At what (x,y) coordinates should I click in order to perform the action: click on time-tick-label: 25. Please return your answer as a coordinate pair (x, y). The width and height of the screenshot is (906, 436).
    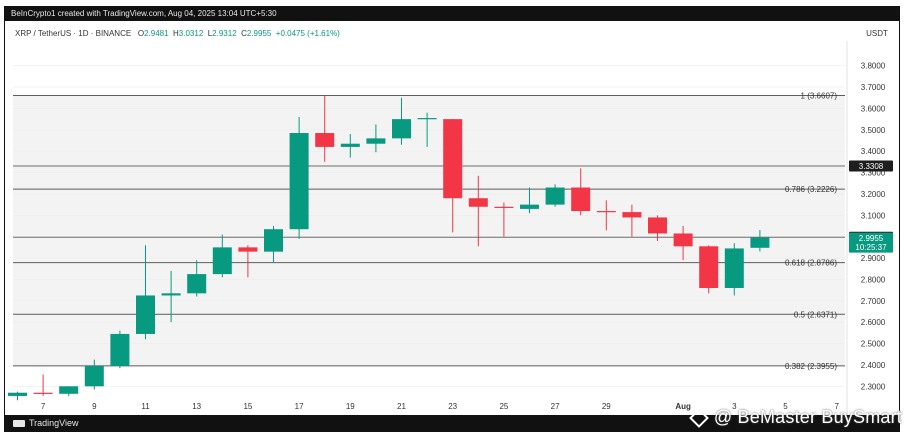
    Looking at the image, I should click on (503, 406).